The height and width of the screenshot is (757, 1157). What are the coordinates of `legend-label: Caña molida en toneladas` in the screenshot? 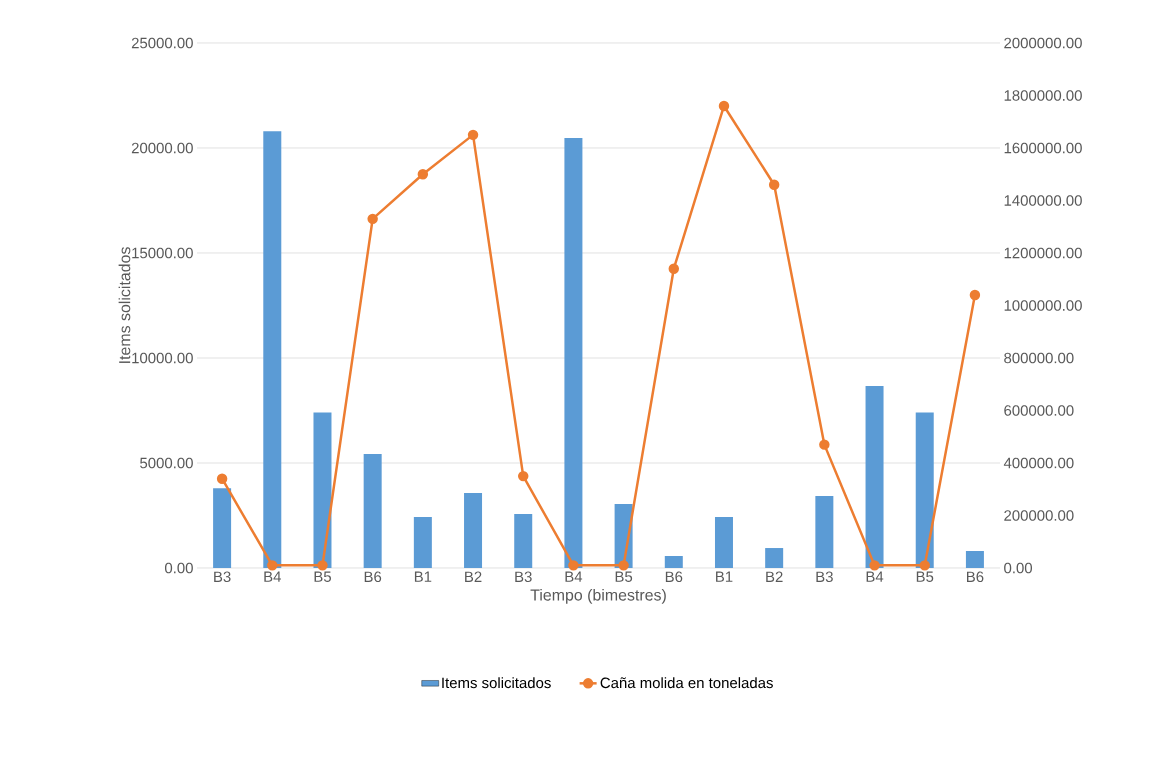 It's located at (686, 683).